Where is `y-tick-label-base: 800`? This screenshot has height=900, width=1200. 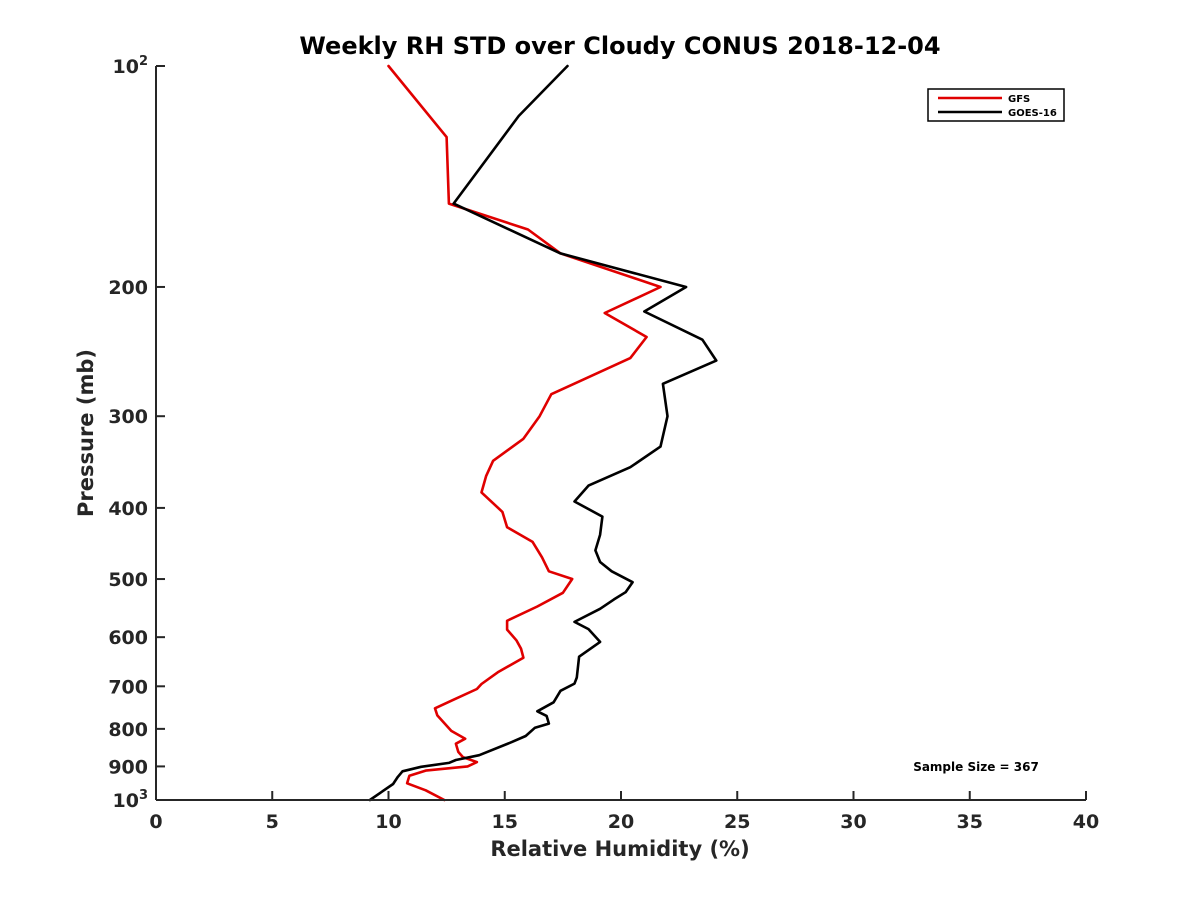
y-tick-label-base: 800 is located at coordinates (128, 730).